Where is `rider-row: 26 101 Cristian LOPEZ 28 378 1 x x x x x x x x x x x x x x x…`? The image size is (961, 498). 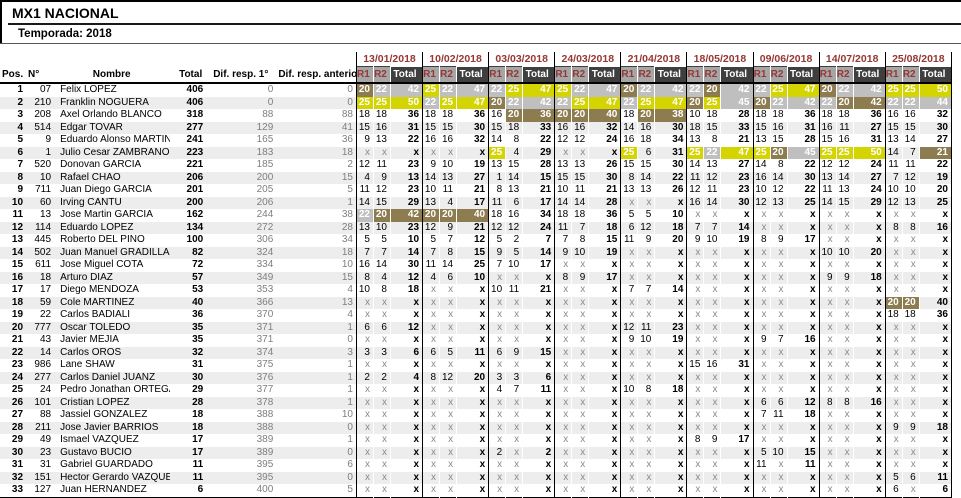 rider-row: 26 101 Cristian LOPEZ 28 378 1 x x x x x x x x x x x x x x x… is located at coordinates (476, 402).